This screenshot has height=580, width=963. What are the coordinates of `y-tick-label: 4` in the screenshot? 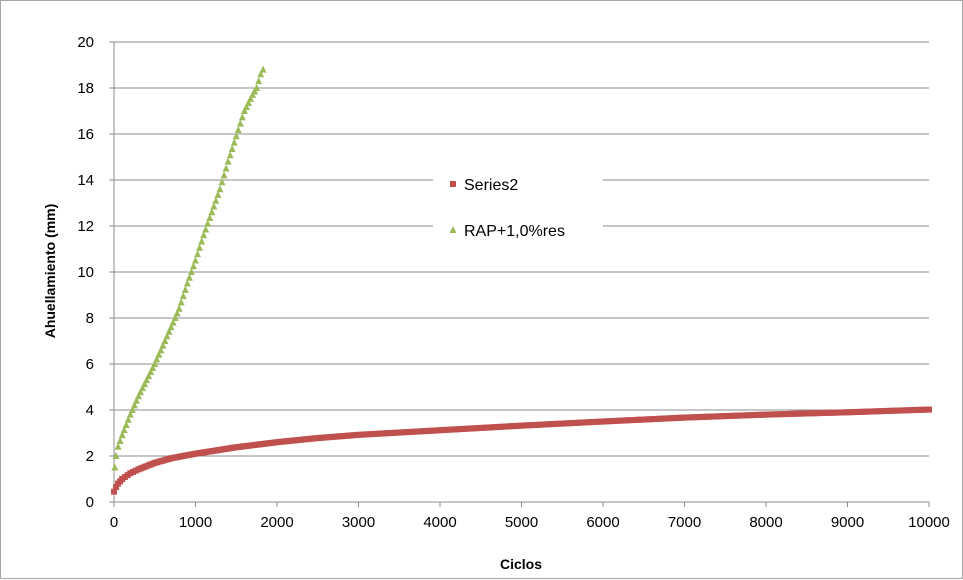 It's located at (90, 410).